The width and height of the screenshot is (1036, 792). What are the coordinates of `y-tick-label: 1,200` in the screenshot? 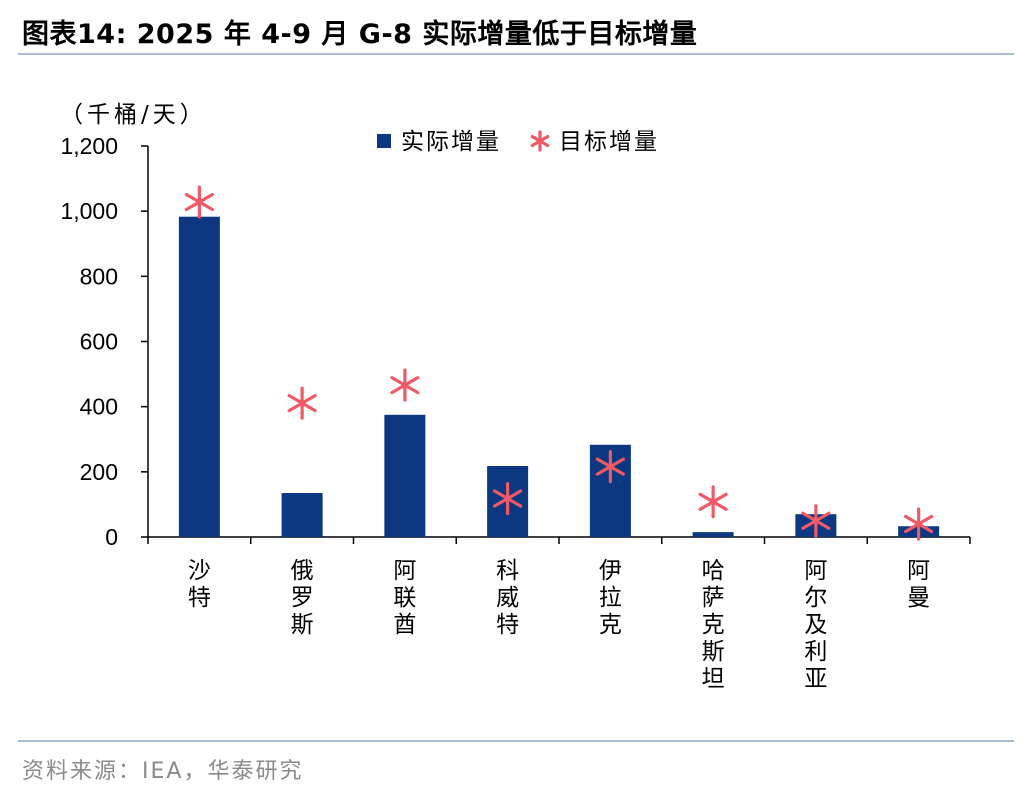 It's located at (89, 146).